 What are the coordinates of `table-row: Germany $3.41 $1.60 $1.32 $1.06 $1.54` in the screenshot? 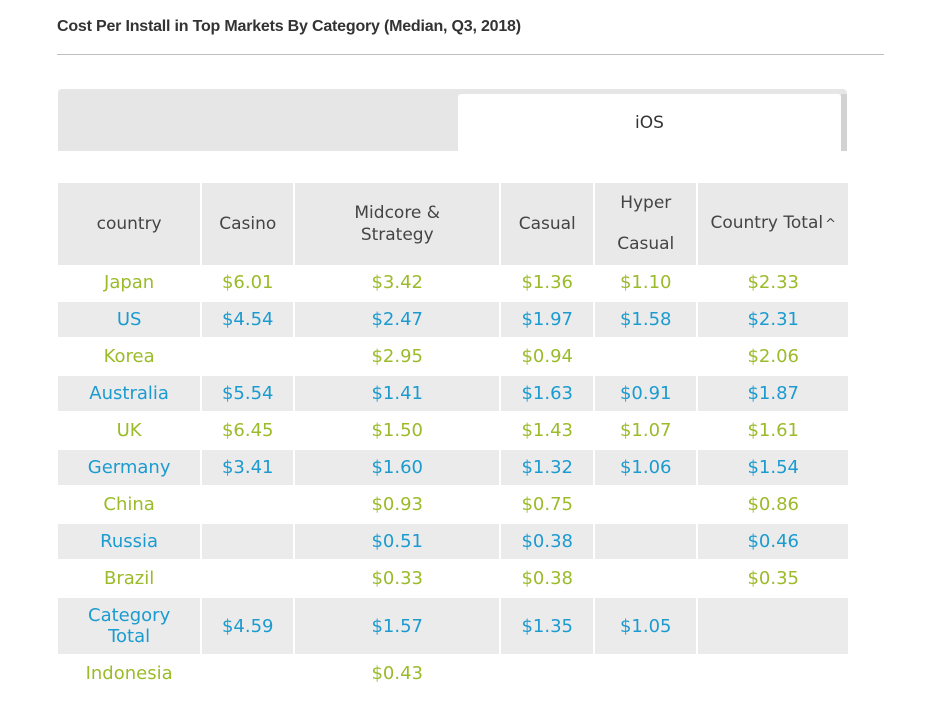 It's located at (453, 468).